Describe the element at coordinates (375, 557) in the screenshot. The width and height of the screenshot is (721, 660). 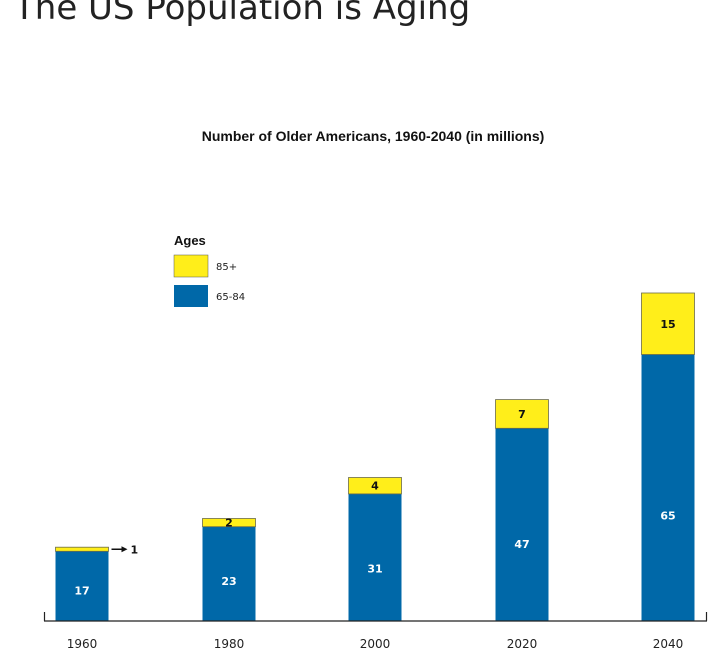
I see `bar-65-84-2000` at that location.